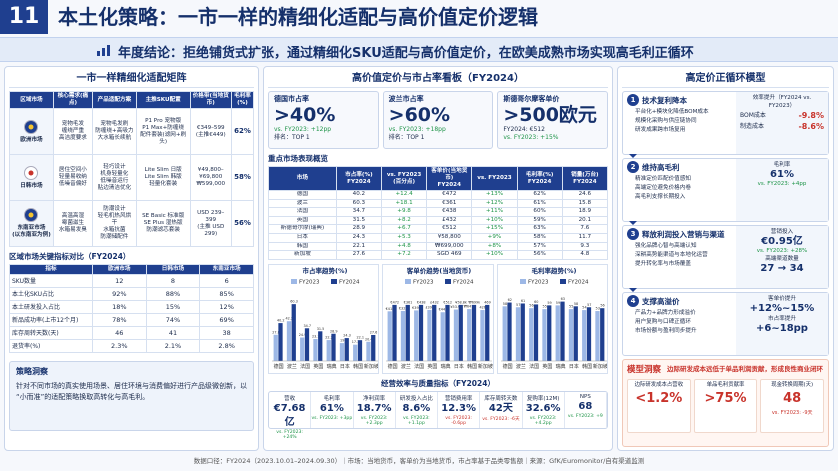 The image size is (838, 471). I want to click on efficiency-item: 研发投入占比 8.6% vs. FY2023: +1.1pp, so click(417, 409).